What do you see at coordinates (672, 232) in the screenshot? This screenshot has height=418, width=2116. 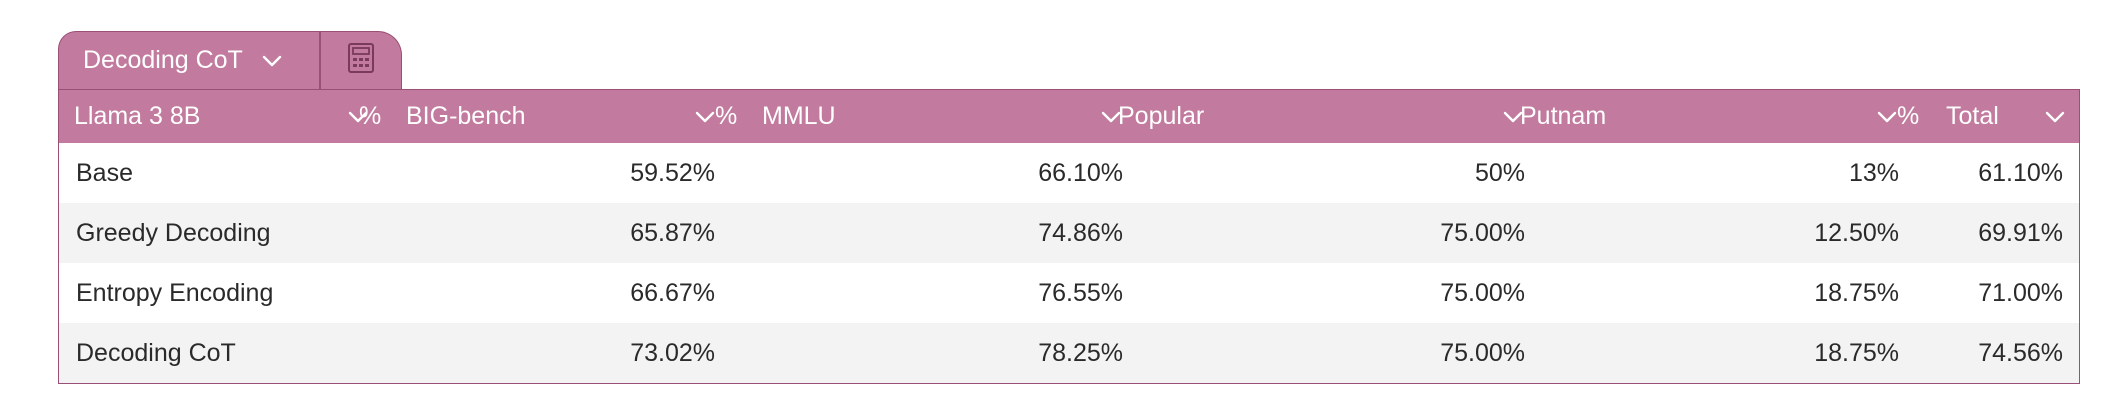 I see `bigbench-cell: 65.87%` at bounding box center [672, 232].